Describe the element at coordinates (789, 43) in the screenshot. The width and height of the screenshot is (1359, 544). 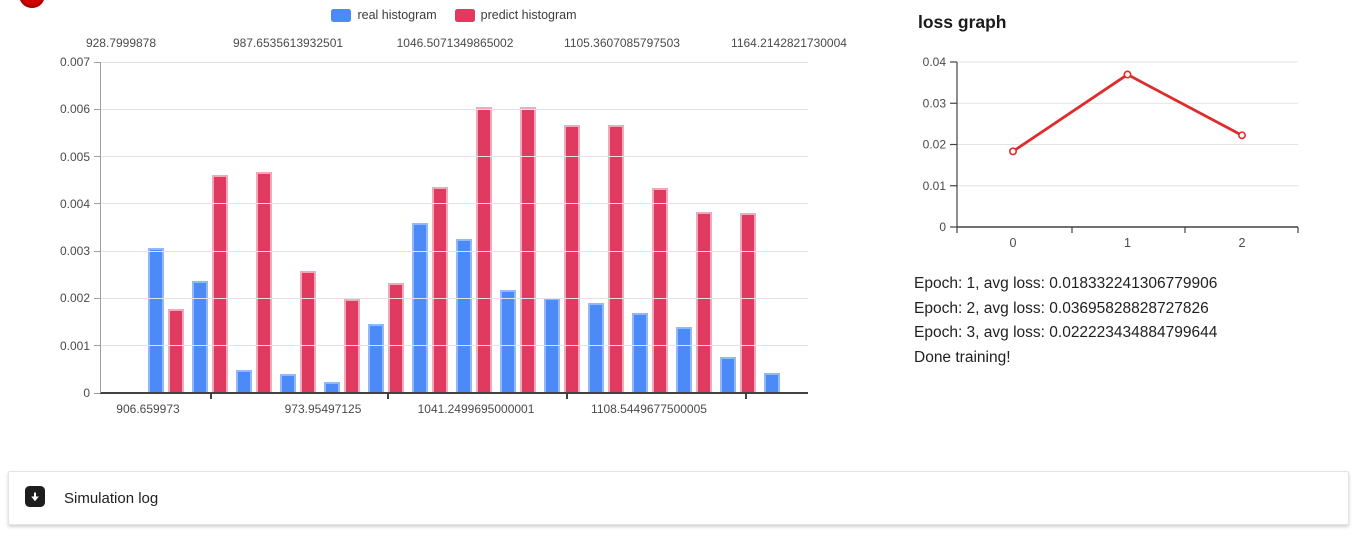
I see `top-axis-label: 1164.2142821730004` at that location.